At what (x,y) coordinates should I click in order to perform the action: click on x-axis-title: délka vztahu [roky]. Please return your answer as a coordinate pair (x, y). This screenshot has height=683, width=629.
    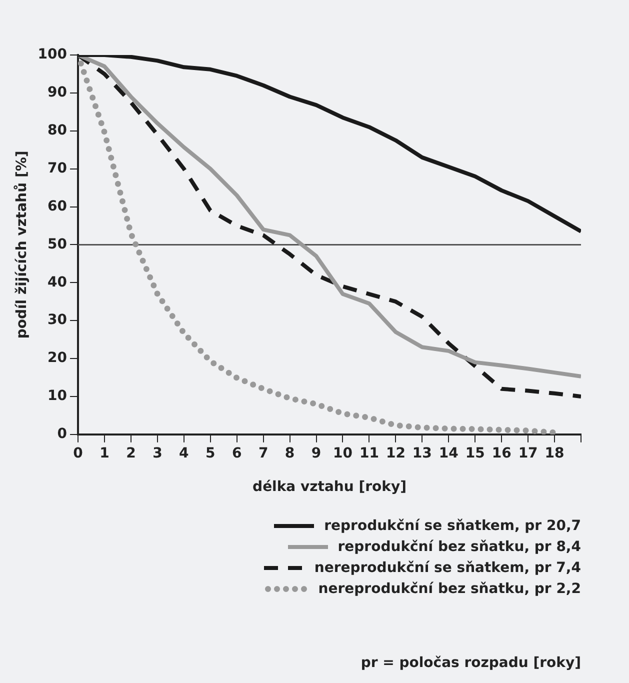
    Looking at the image, I should click on (329, 487).